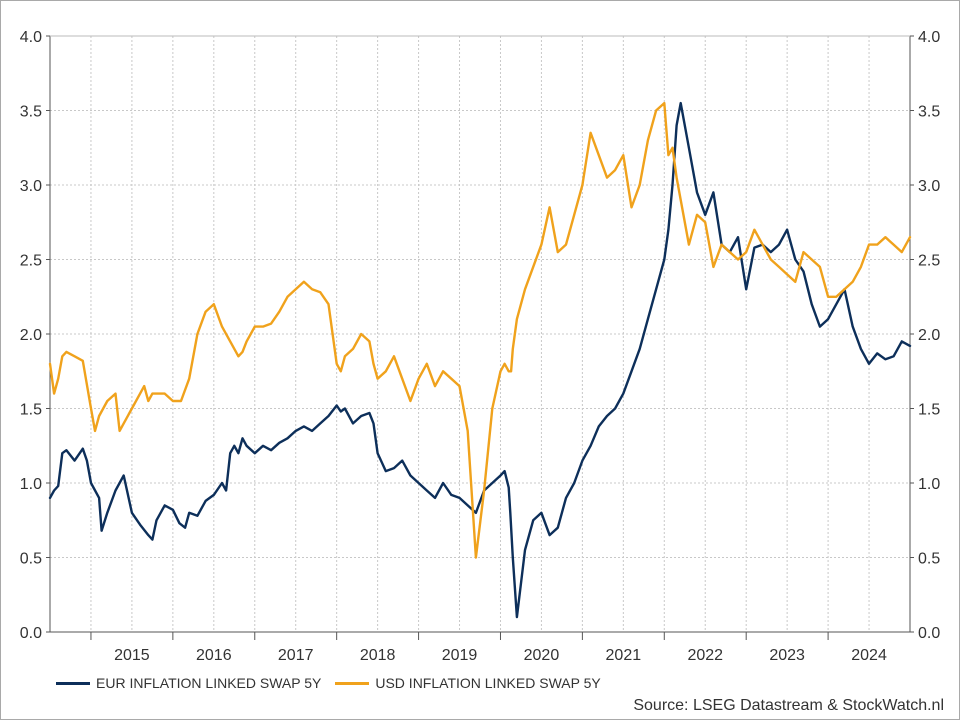 The width and height of the screenshot is (960, 720). What do you see at coordinates (929, 37) in the screenshot?
I see `y-tick-label-right: 4.0` at bounding box center [929, 37].